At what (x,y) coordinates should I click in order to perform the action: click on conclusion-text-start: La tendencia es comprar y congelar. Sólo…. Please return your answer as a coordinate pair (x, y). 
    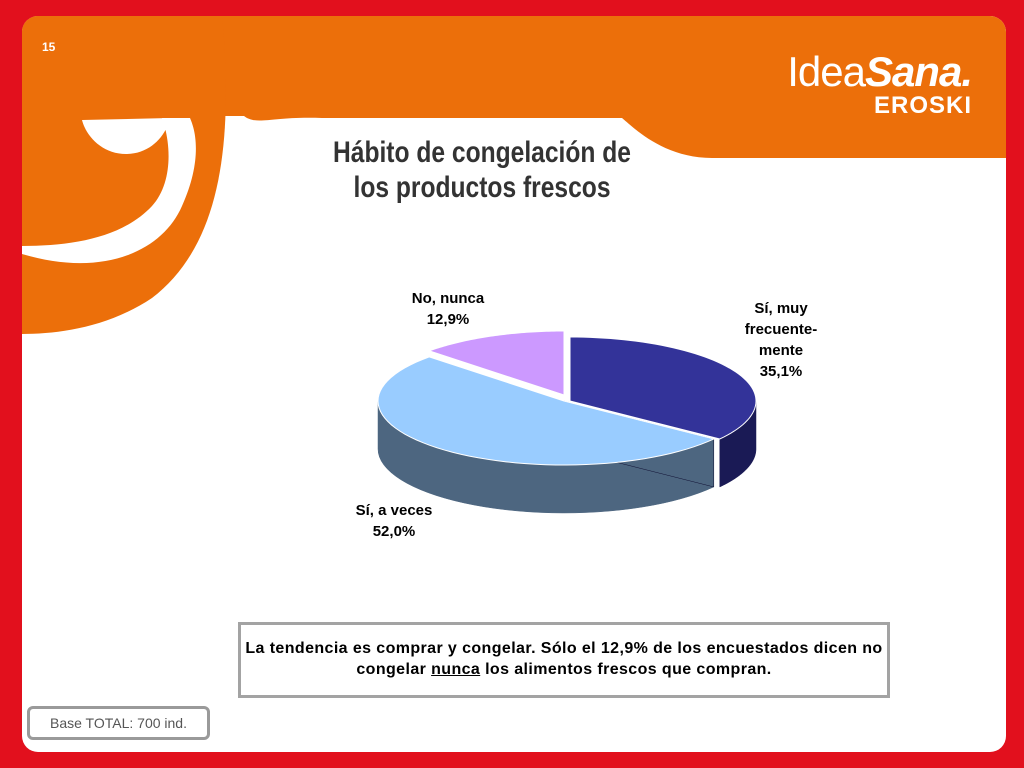
    Looking at the image, I should click on (564, 659).